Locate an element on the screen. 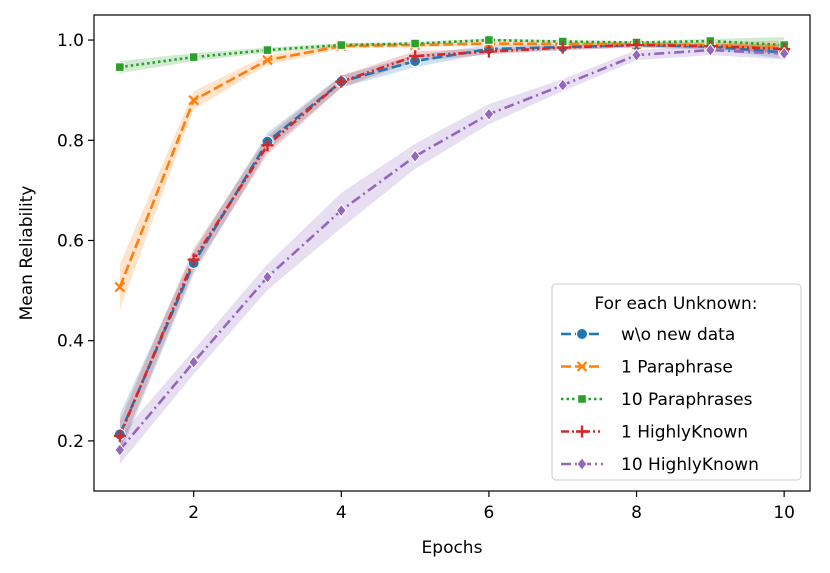 This screenshot has width=830, height=573. x-tick-label: 10 is located at coordinates (784, 513).